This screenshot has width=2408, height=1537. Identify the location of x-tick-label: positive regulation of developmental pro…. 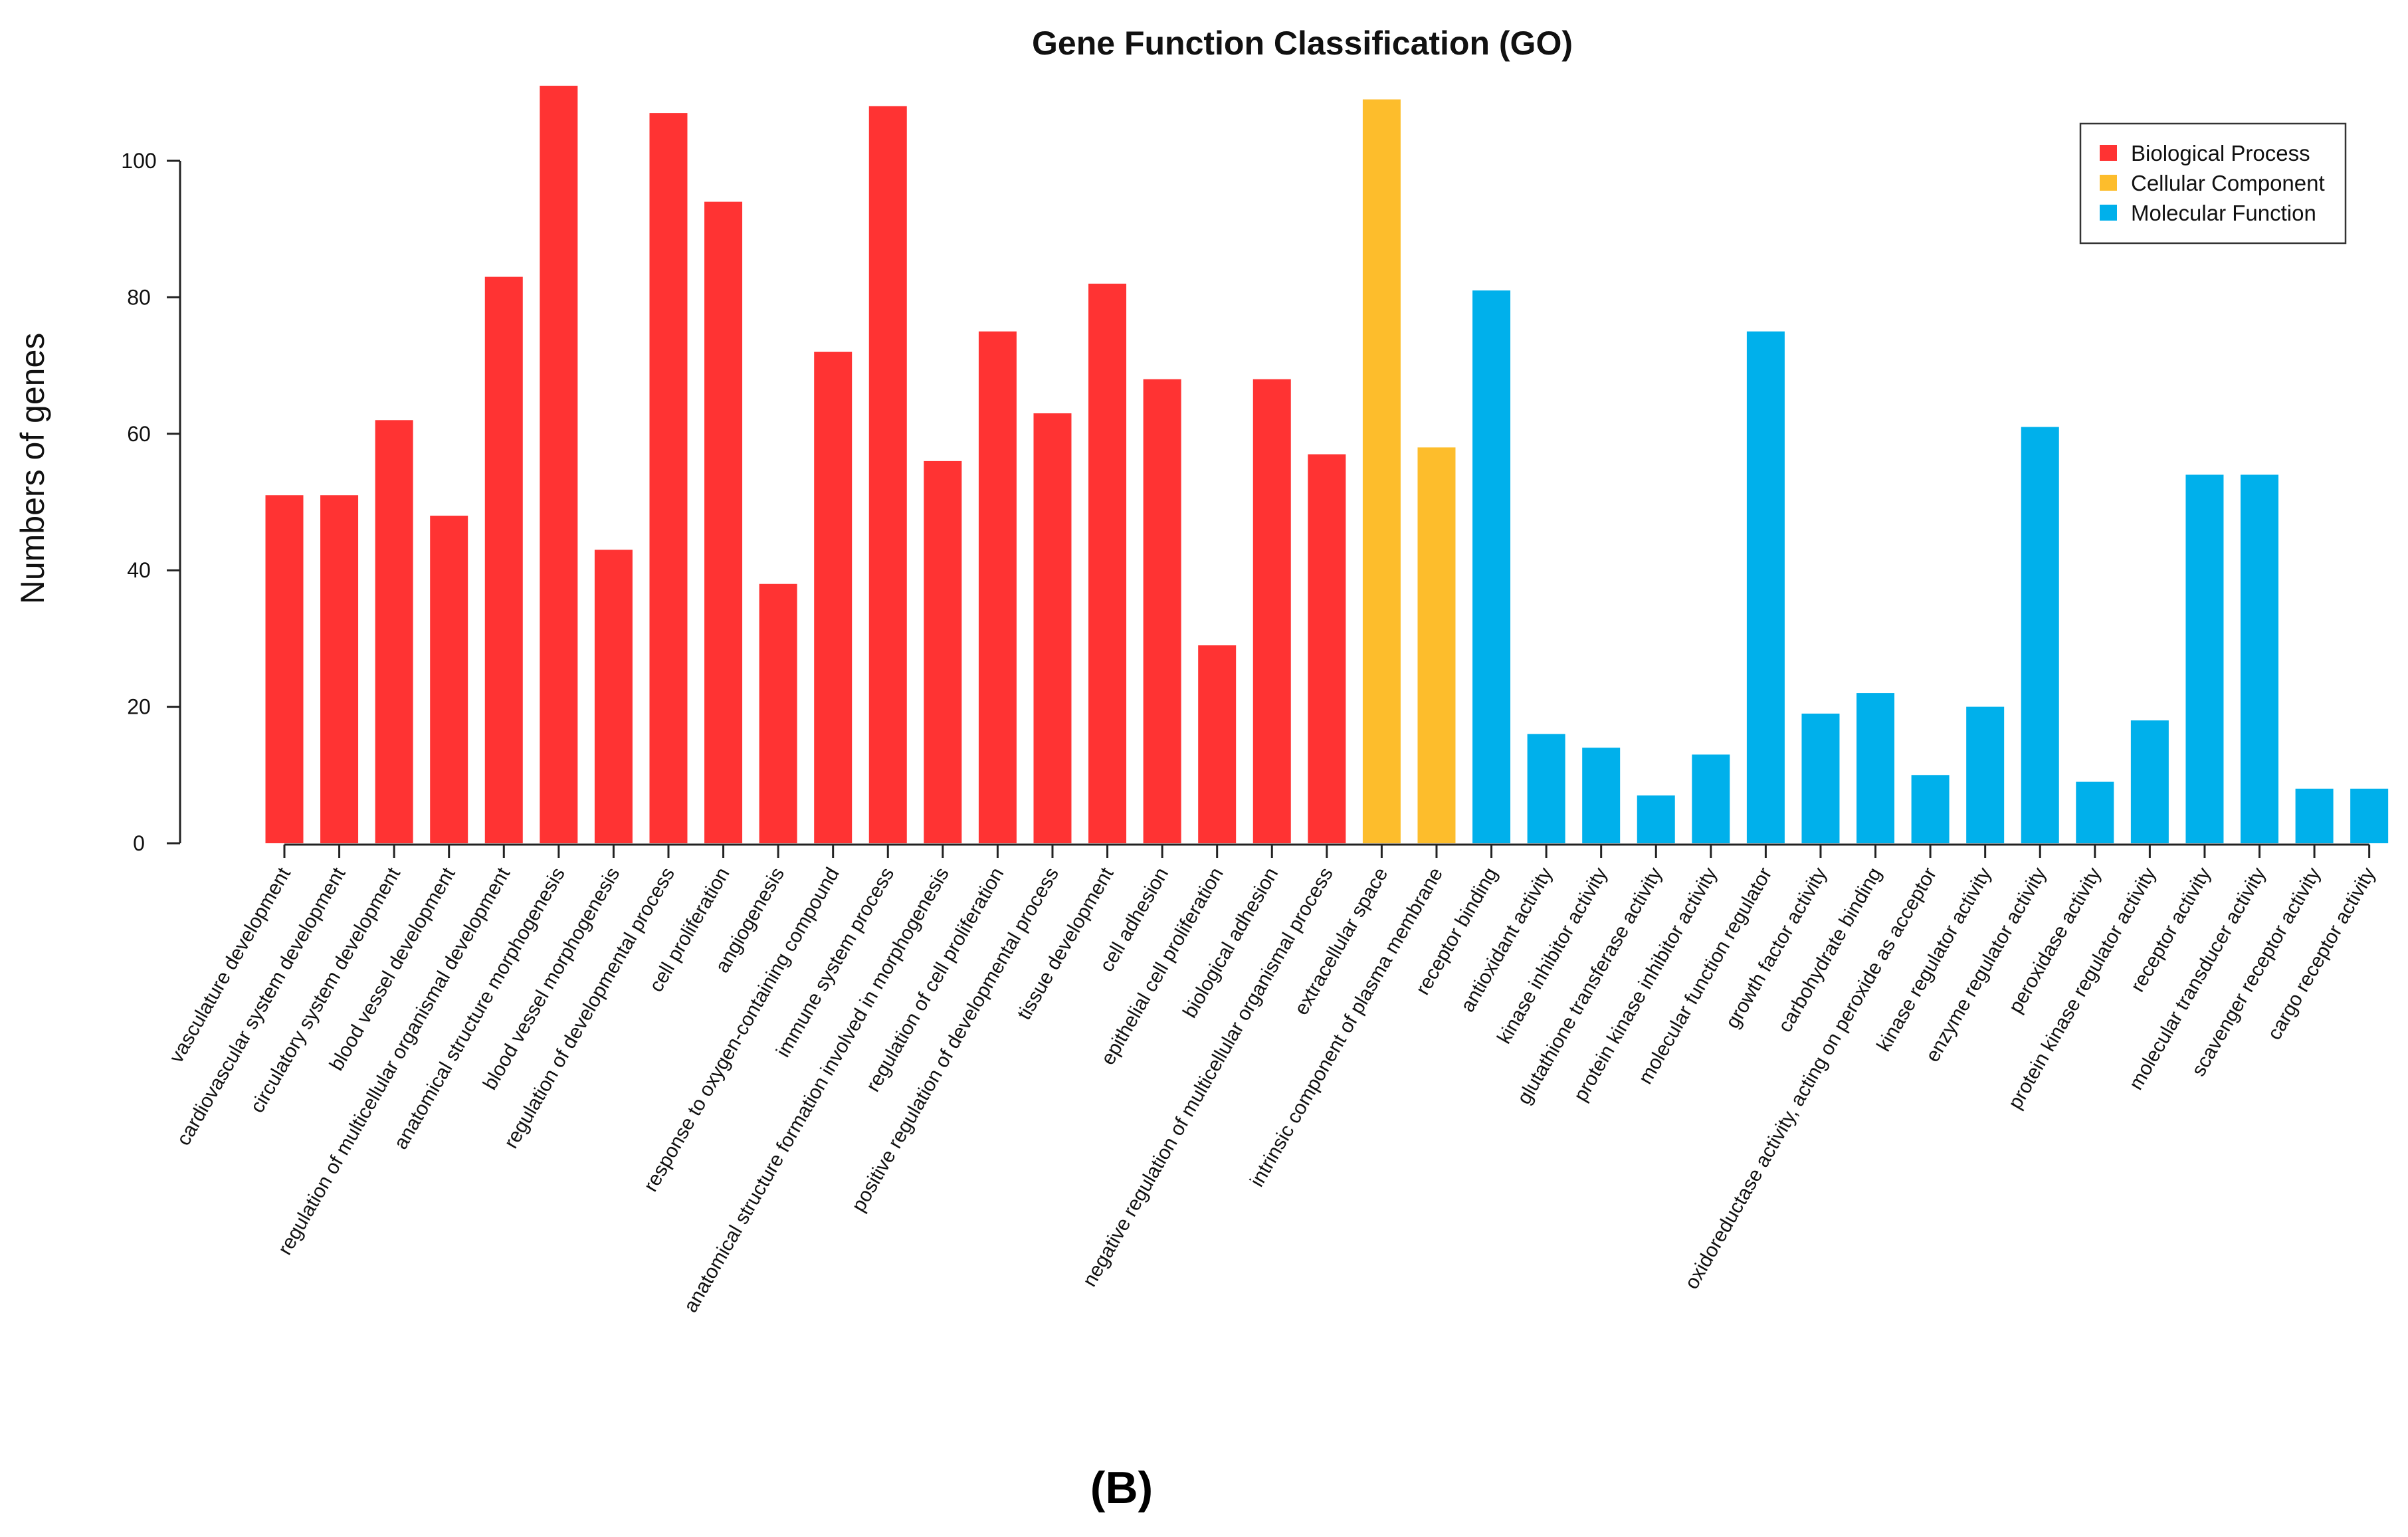
(955, 1039).